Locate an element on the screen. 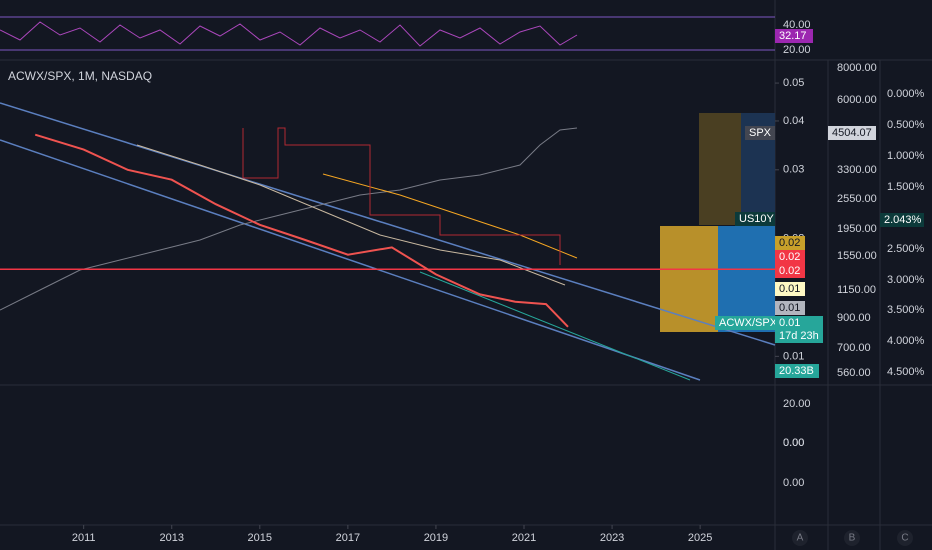 This screenshot has width=932, height=550. scale-button-label: C is located at coordinates (904, 538).